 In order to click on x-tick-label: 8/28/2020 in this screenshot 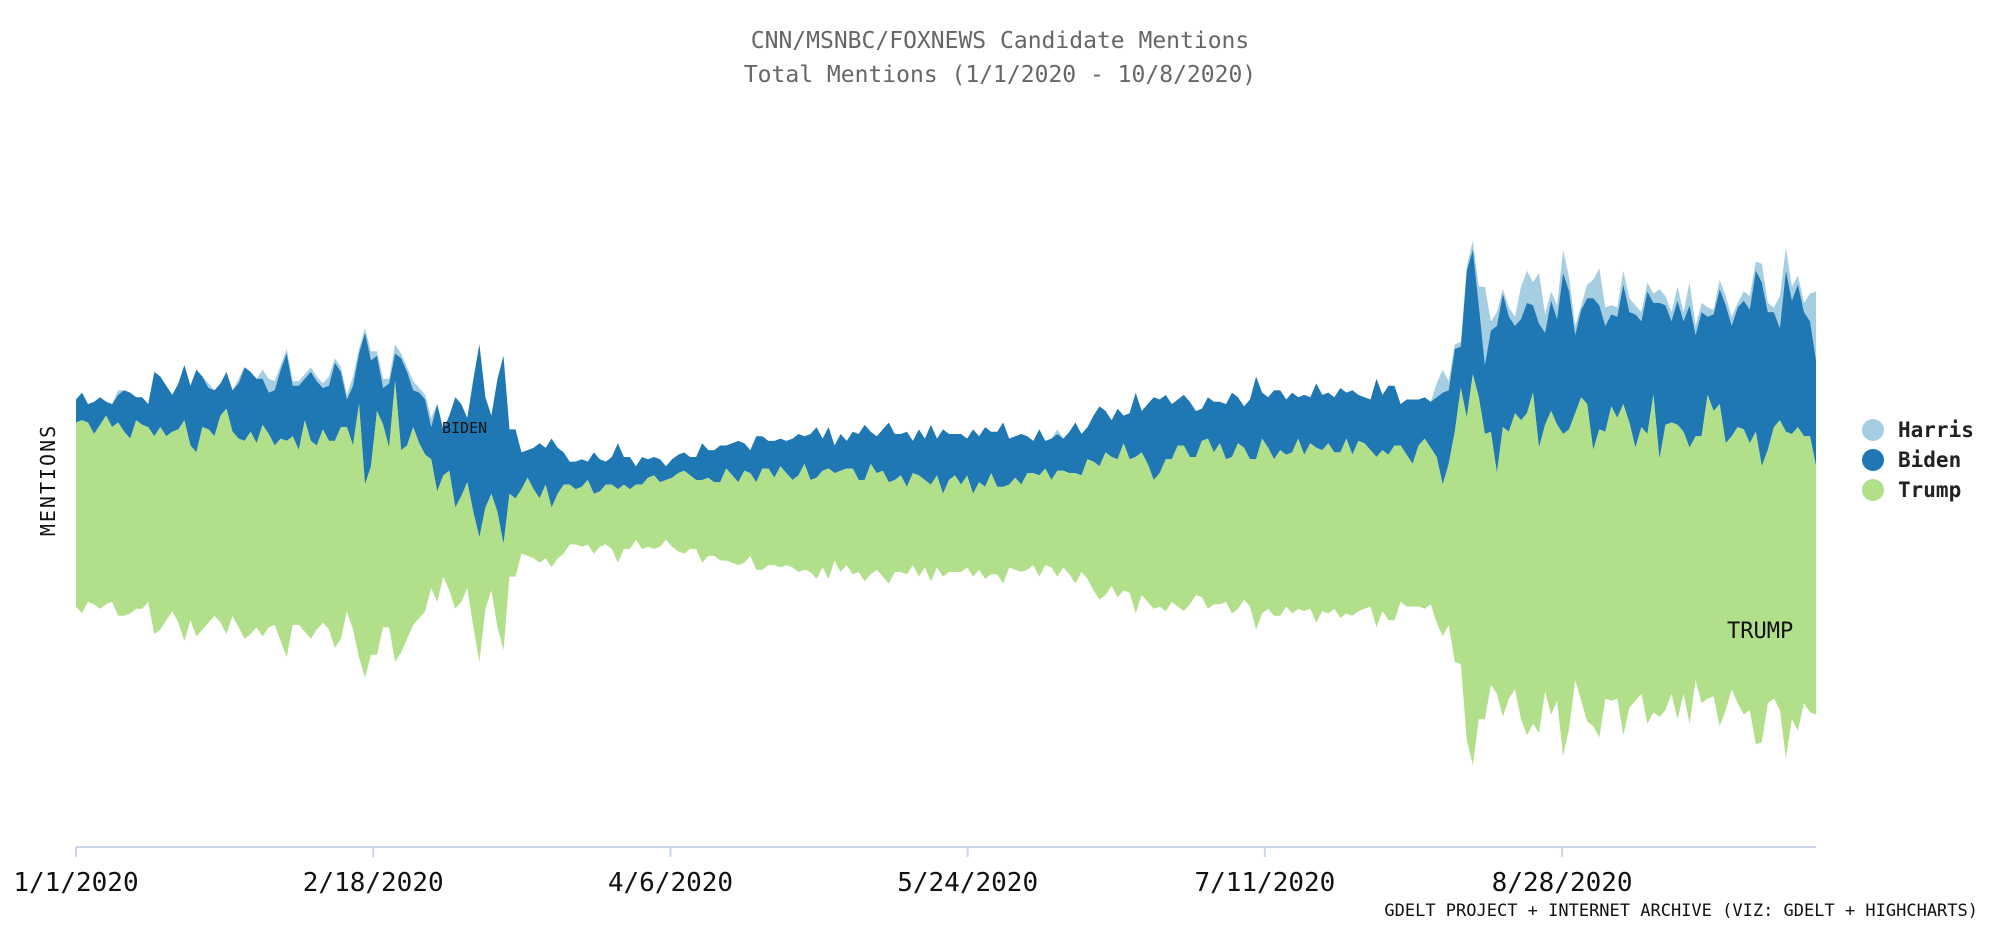, I will do `click(1562, 883)`.